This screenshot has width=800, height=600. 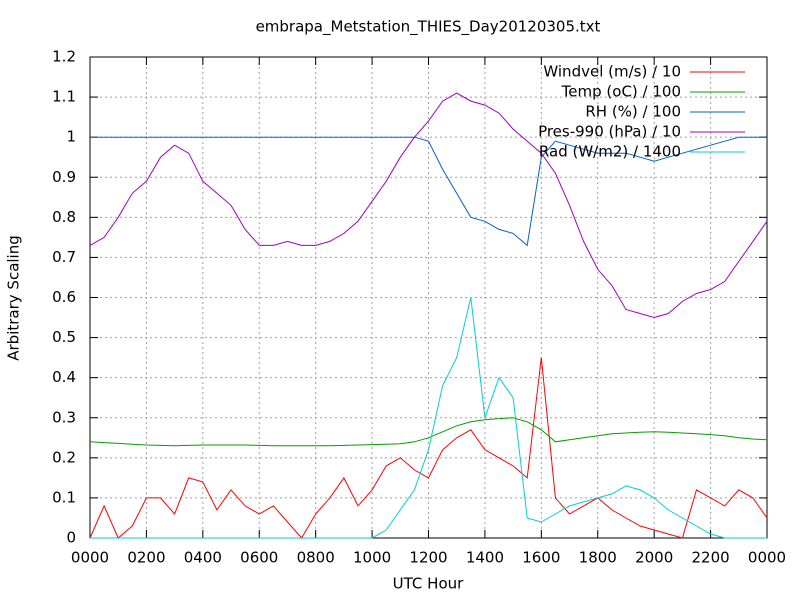 I want to click on chart-title: embrapa_Metstation_THIES_Day20120305.txt, so click(x=428, y=27).